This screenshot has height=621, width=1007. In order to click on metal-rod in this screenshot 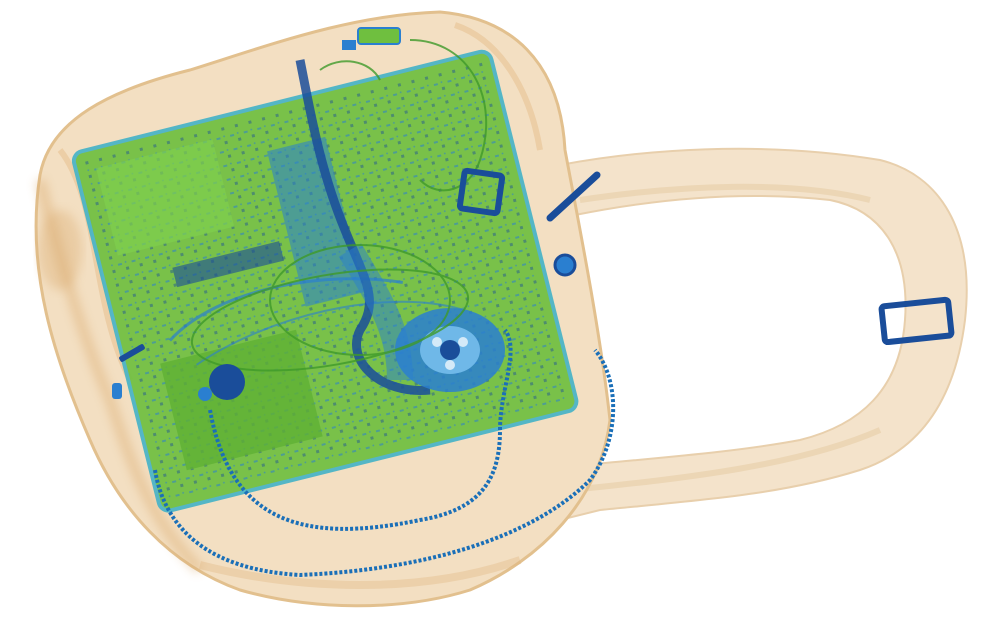, I will do `click(573, 196)`.